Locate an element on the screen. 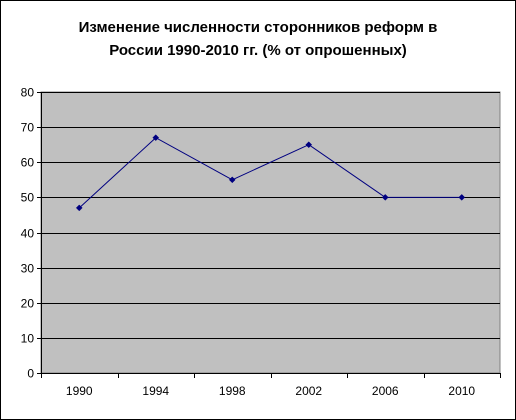  y-tick-label-30: 30 is located at coordinates (28, 269).